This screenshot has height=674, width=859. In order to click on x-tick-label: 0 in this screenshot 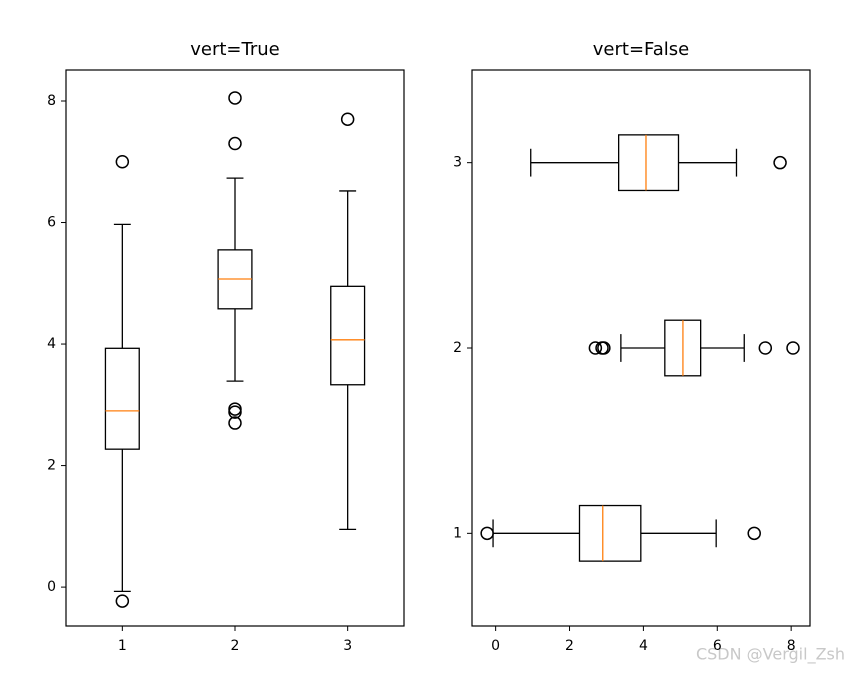, I will do `click(495, 646)`.